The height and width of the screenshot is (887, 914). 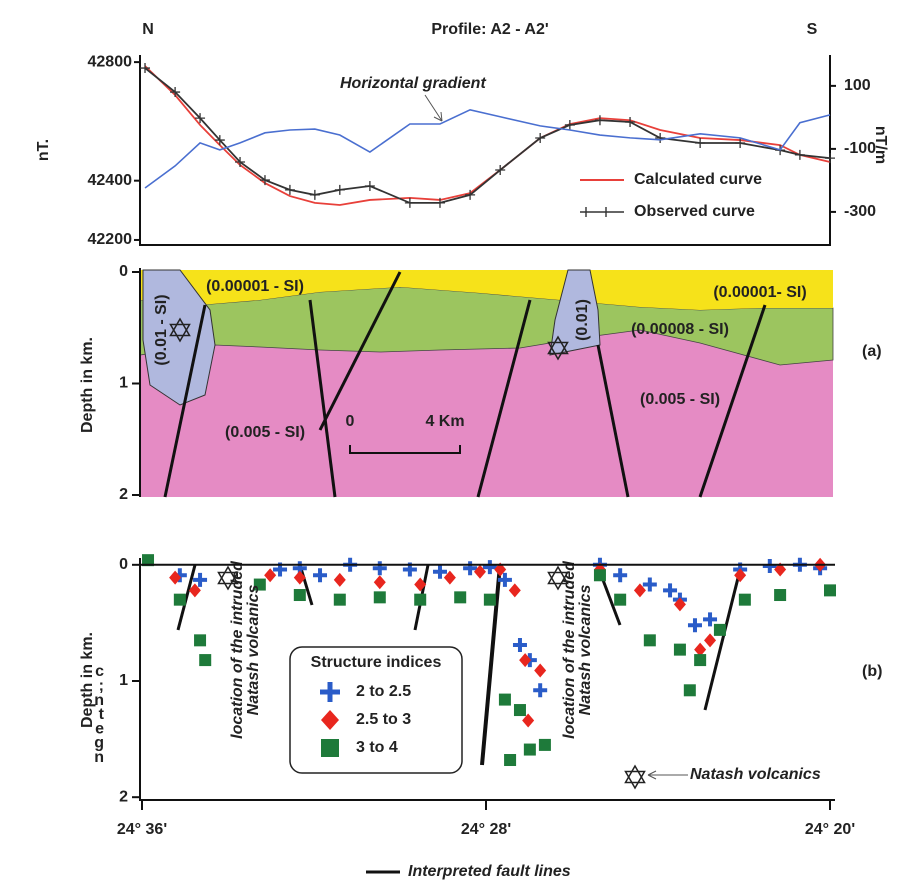 I want to click on cropped-text: e, so click(x=99, y=728).